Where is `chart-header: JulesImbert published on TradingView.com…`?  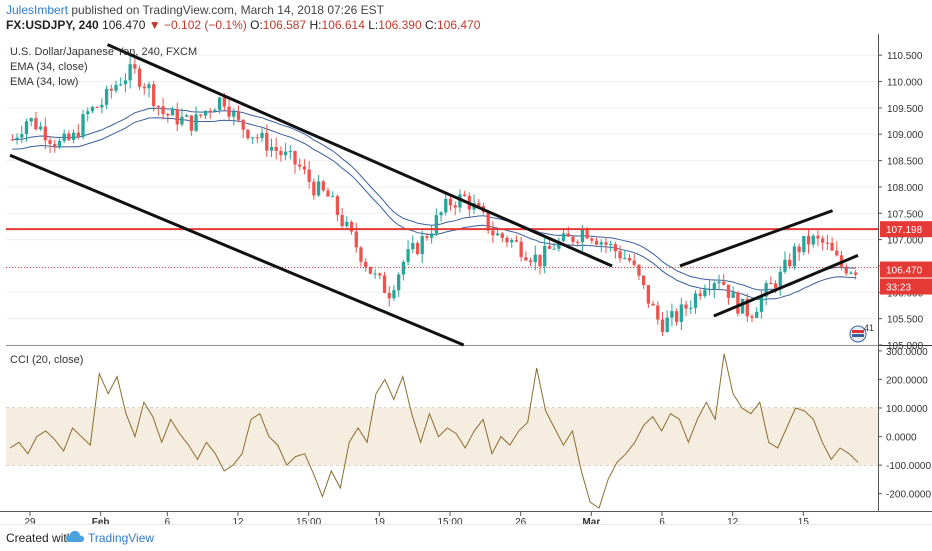
chart-header: JulesImbert published on TradingView.com… is located at coordinates (466, 17).